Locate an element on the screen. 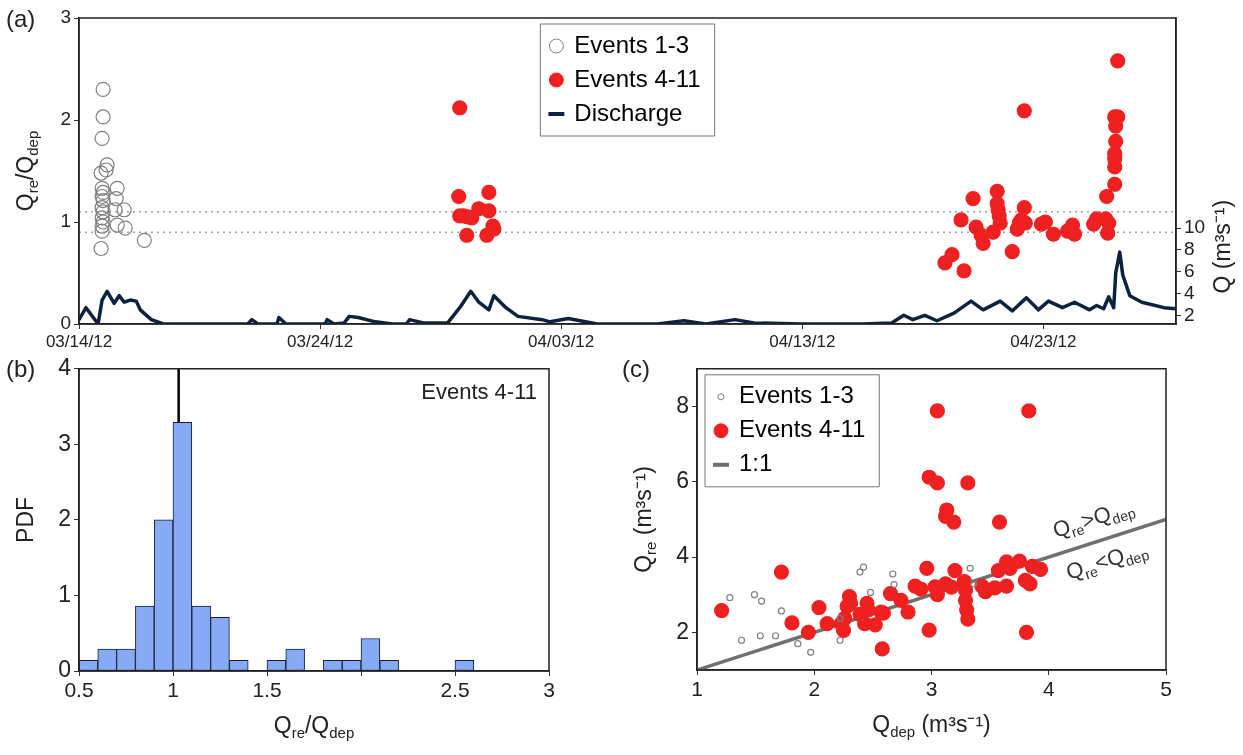  annotation: Qre>Qdep is located at coordinates (1093, 521).